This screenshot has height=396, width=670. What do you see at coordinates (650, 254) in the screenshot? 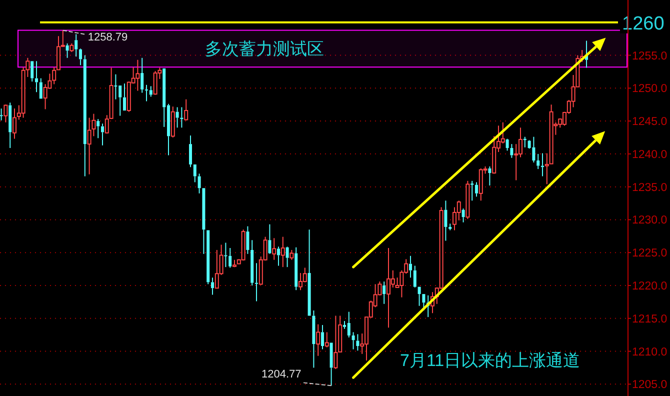
I see `y-tick-label: 1225.0` at bounding box center [650, 254].